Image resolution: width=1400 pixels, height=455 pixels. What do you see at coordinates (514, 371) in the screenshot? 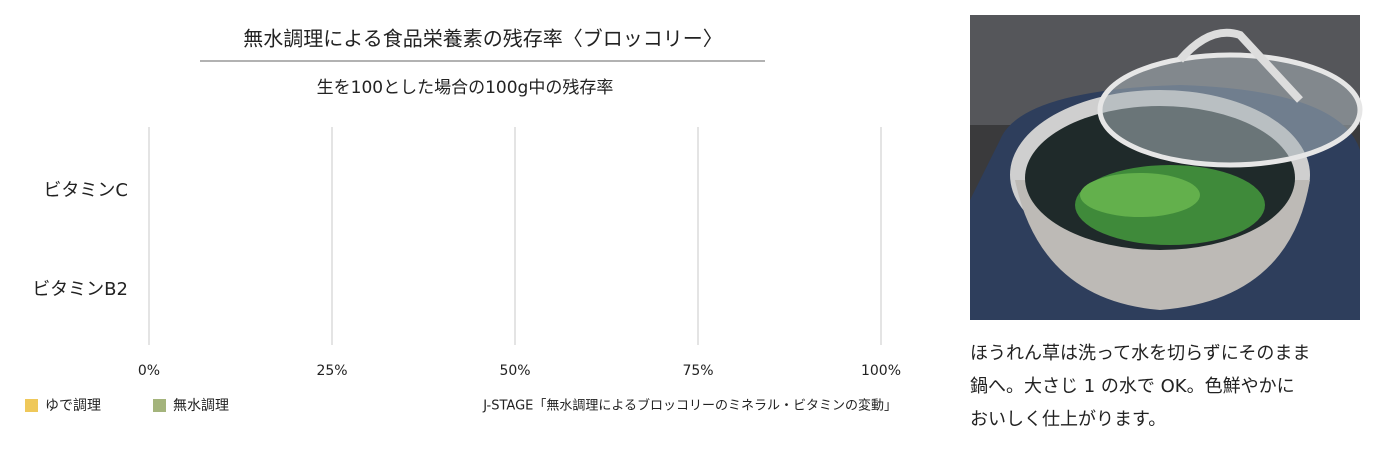
I see `x-tick-label: 50%` at bounding box center [514, 371].